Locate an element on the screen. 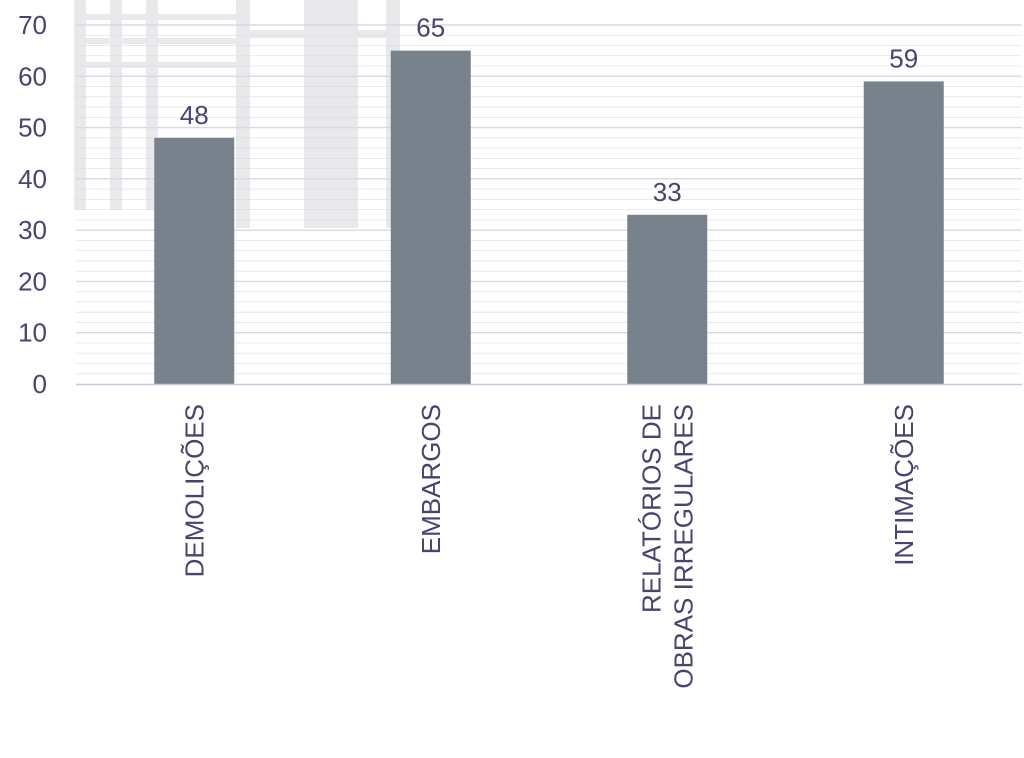  y-tick-label: 40 is located at coordinates (32, 179).